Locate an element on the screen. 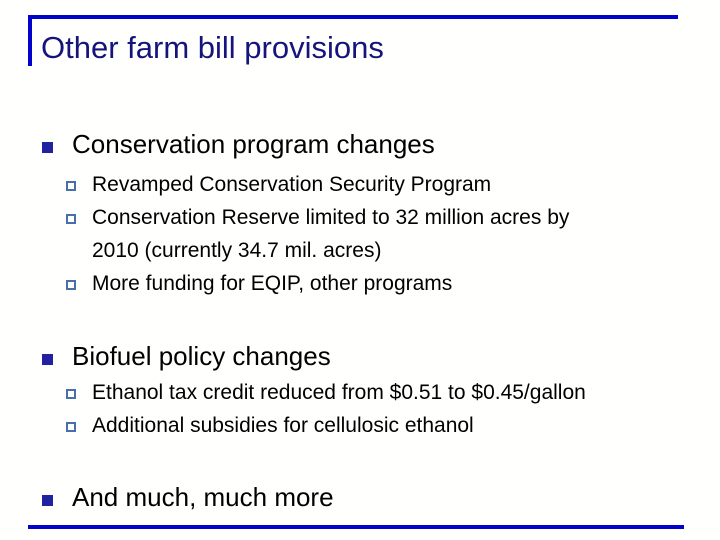 The width and height of the screenshot is (720, 540). bottom-accent-rule is located at coordinates (356, 527).